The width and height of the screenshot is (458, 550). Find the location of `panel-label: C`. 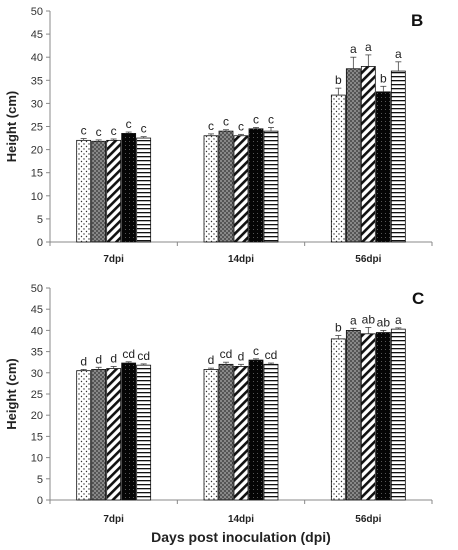

panel-label: C is located at coordinates (418, 298).